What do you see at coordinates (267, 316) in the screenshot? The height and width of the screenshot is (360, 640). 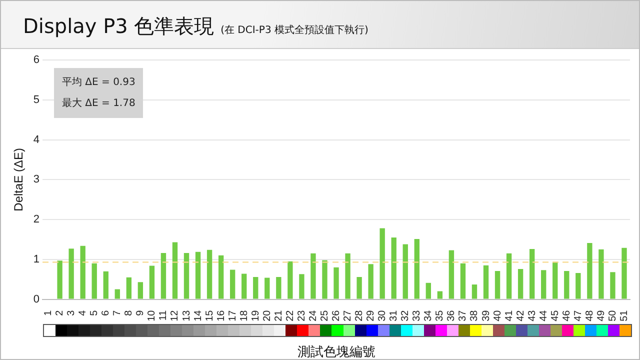 I see `x-tick-label: 20` at bounding box center [267, 316].